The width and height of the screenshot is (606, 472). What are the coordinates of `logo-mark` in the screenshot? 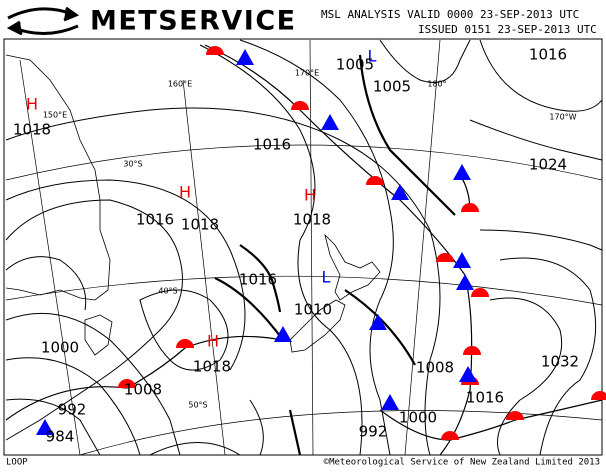 It's located at (43, 21).